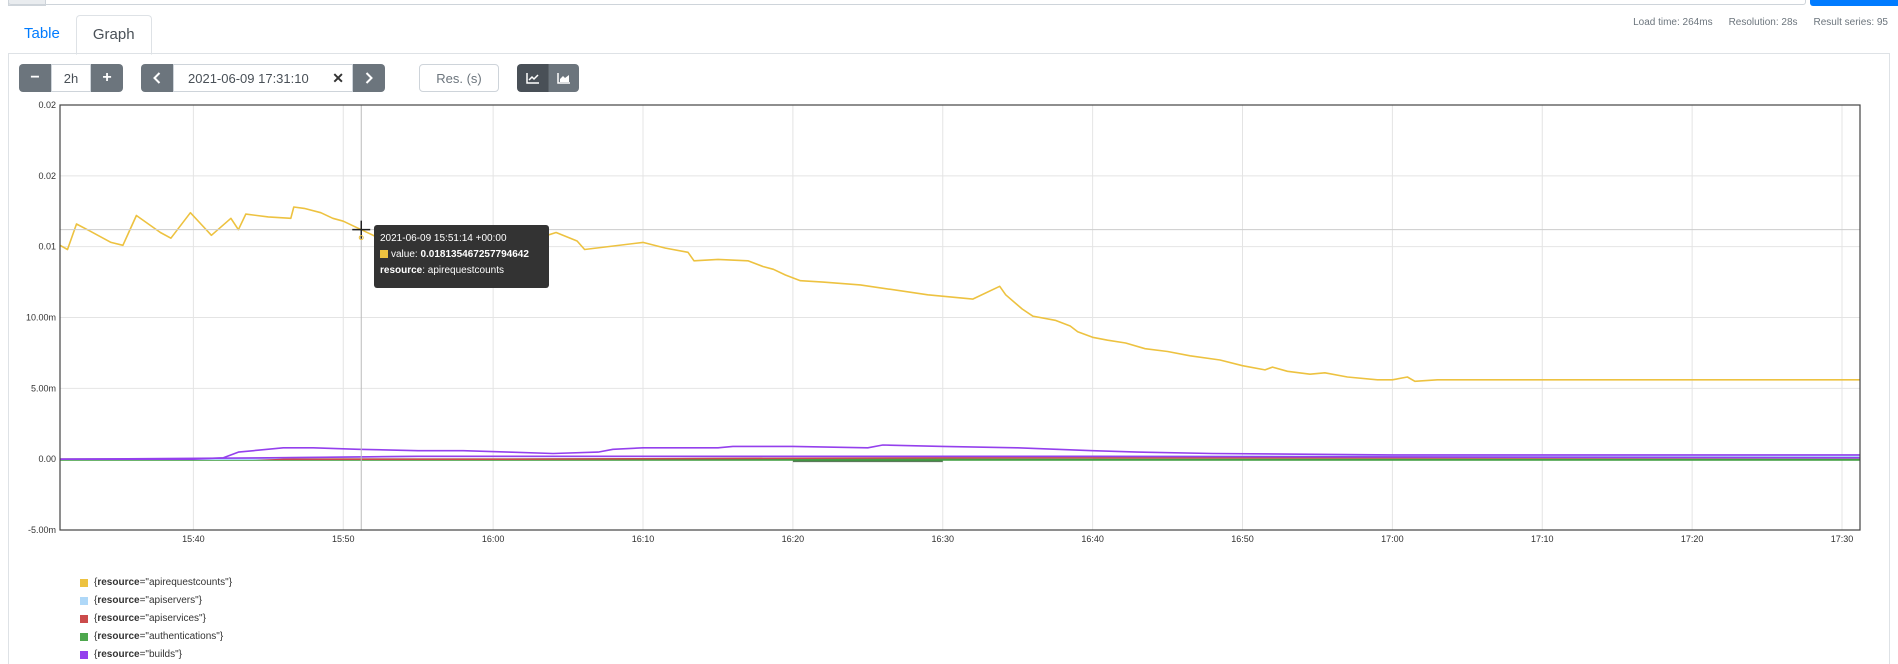  I want to click on chart-mode-toggle, so click(548, 78).